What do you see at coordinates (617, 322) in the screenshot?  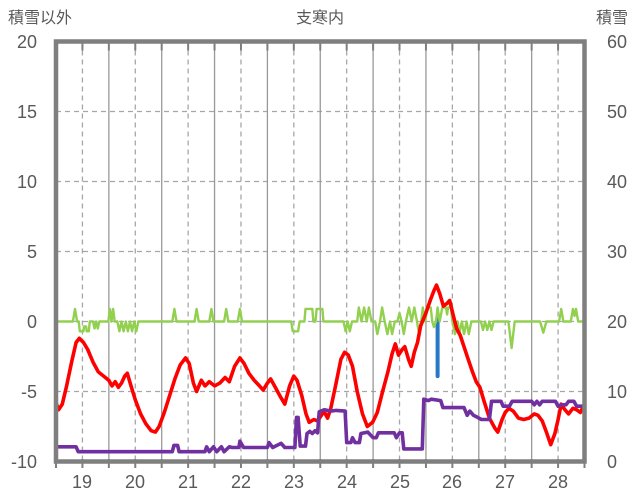 I see `right-tick-label: 20` at bounding box center [617, 322].